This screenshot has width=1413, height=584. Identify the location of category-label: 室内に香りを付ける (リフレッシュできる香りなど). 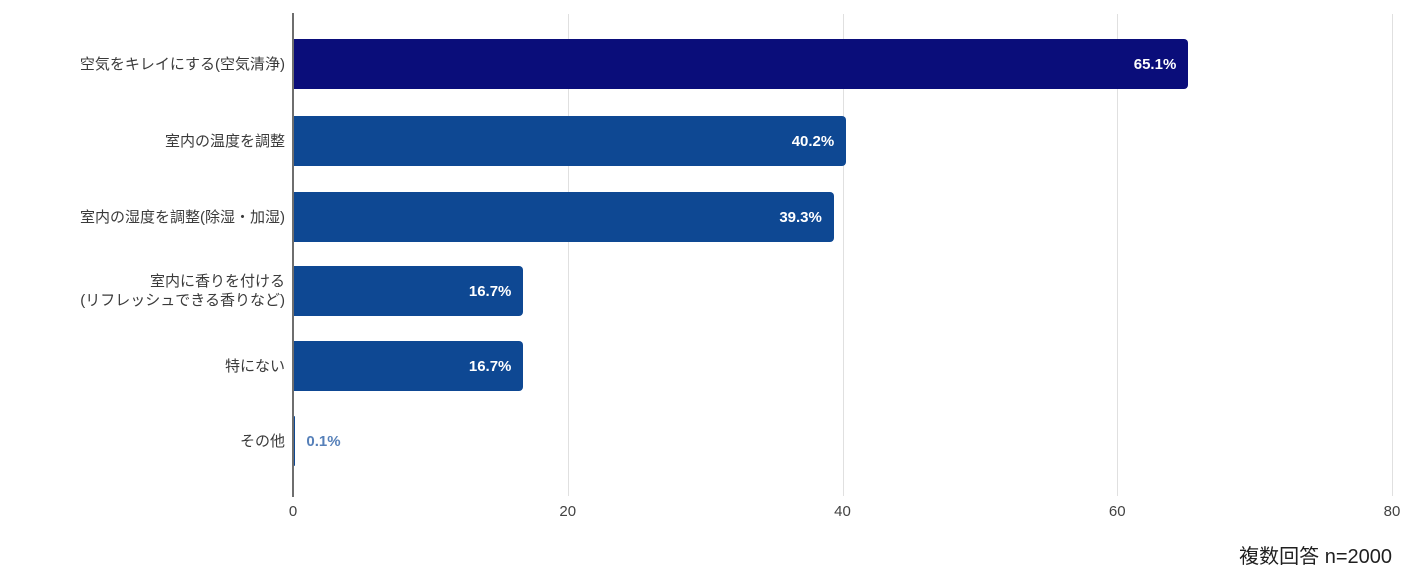
(182, 291).